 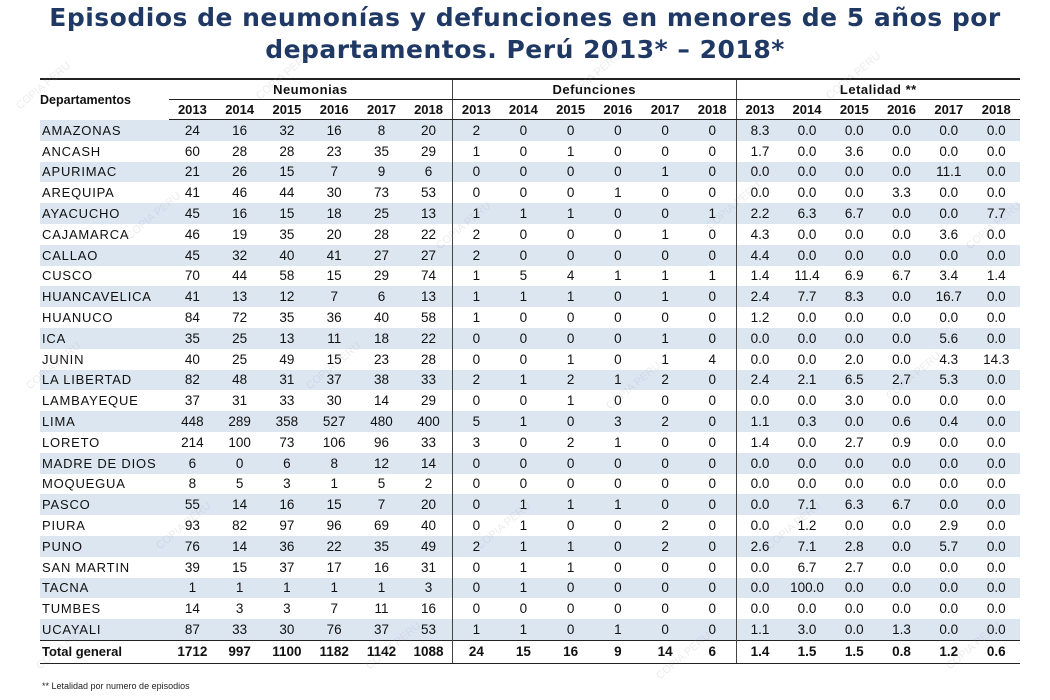 What do you see at coordinates (192, 109) in the screenshot?
I see `year-header-neumonias-2013: 2013` at bounding box center [192, 109].